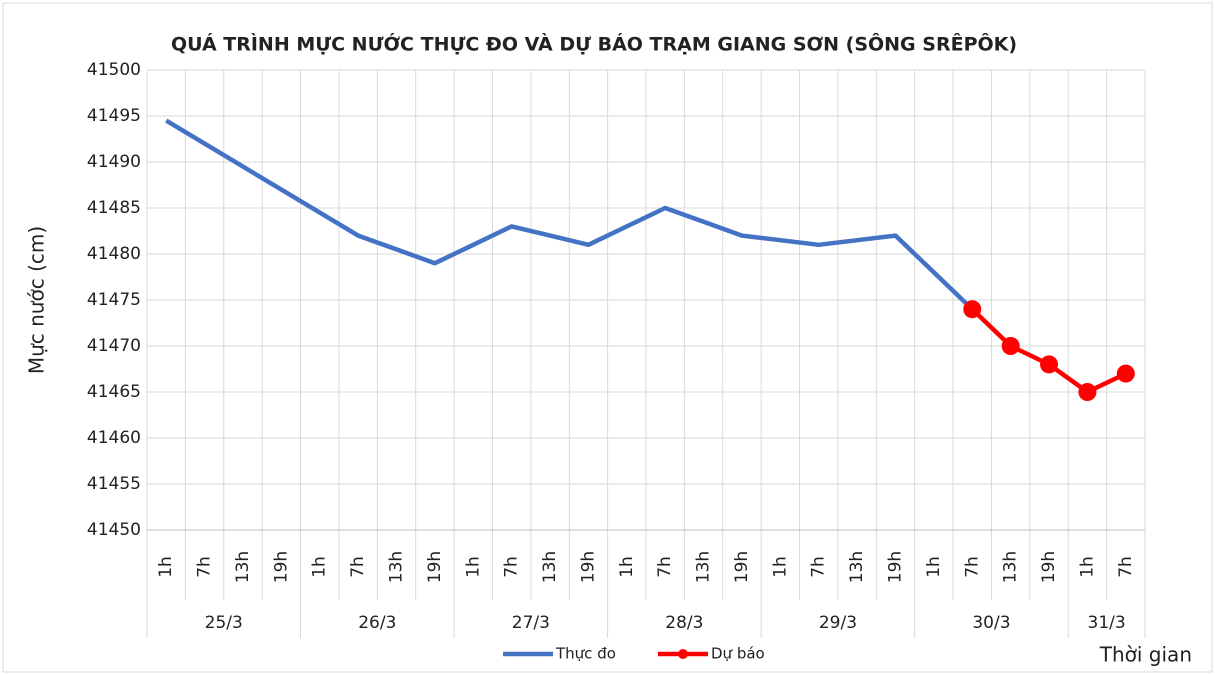 The height and width of the screenshot is (675, 1215). I want to click on group-label: 28/3, so click(684, 623).